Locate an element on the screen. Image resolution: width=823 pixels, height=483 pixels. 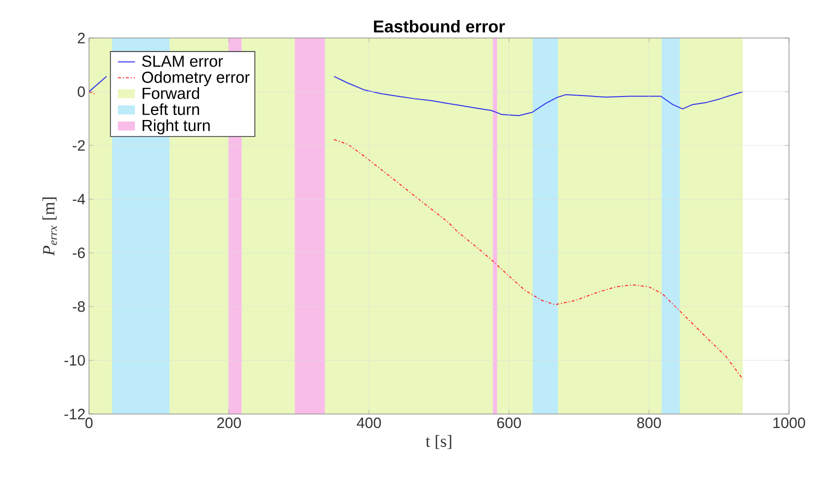
x-axis-title: t [s] is located at coordinates (439, 442).